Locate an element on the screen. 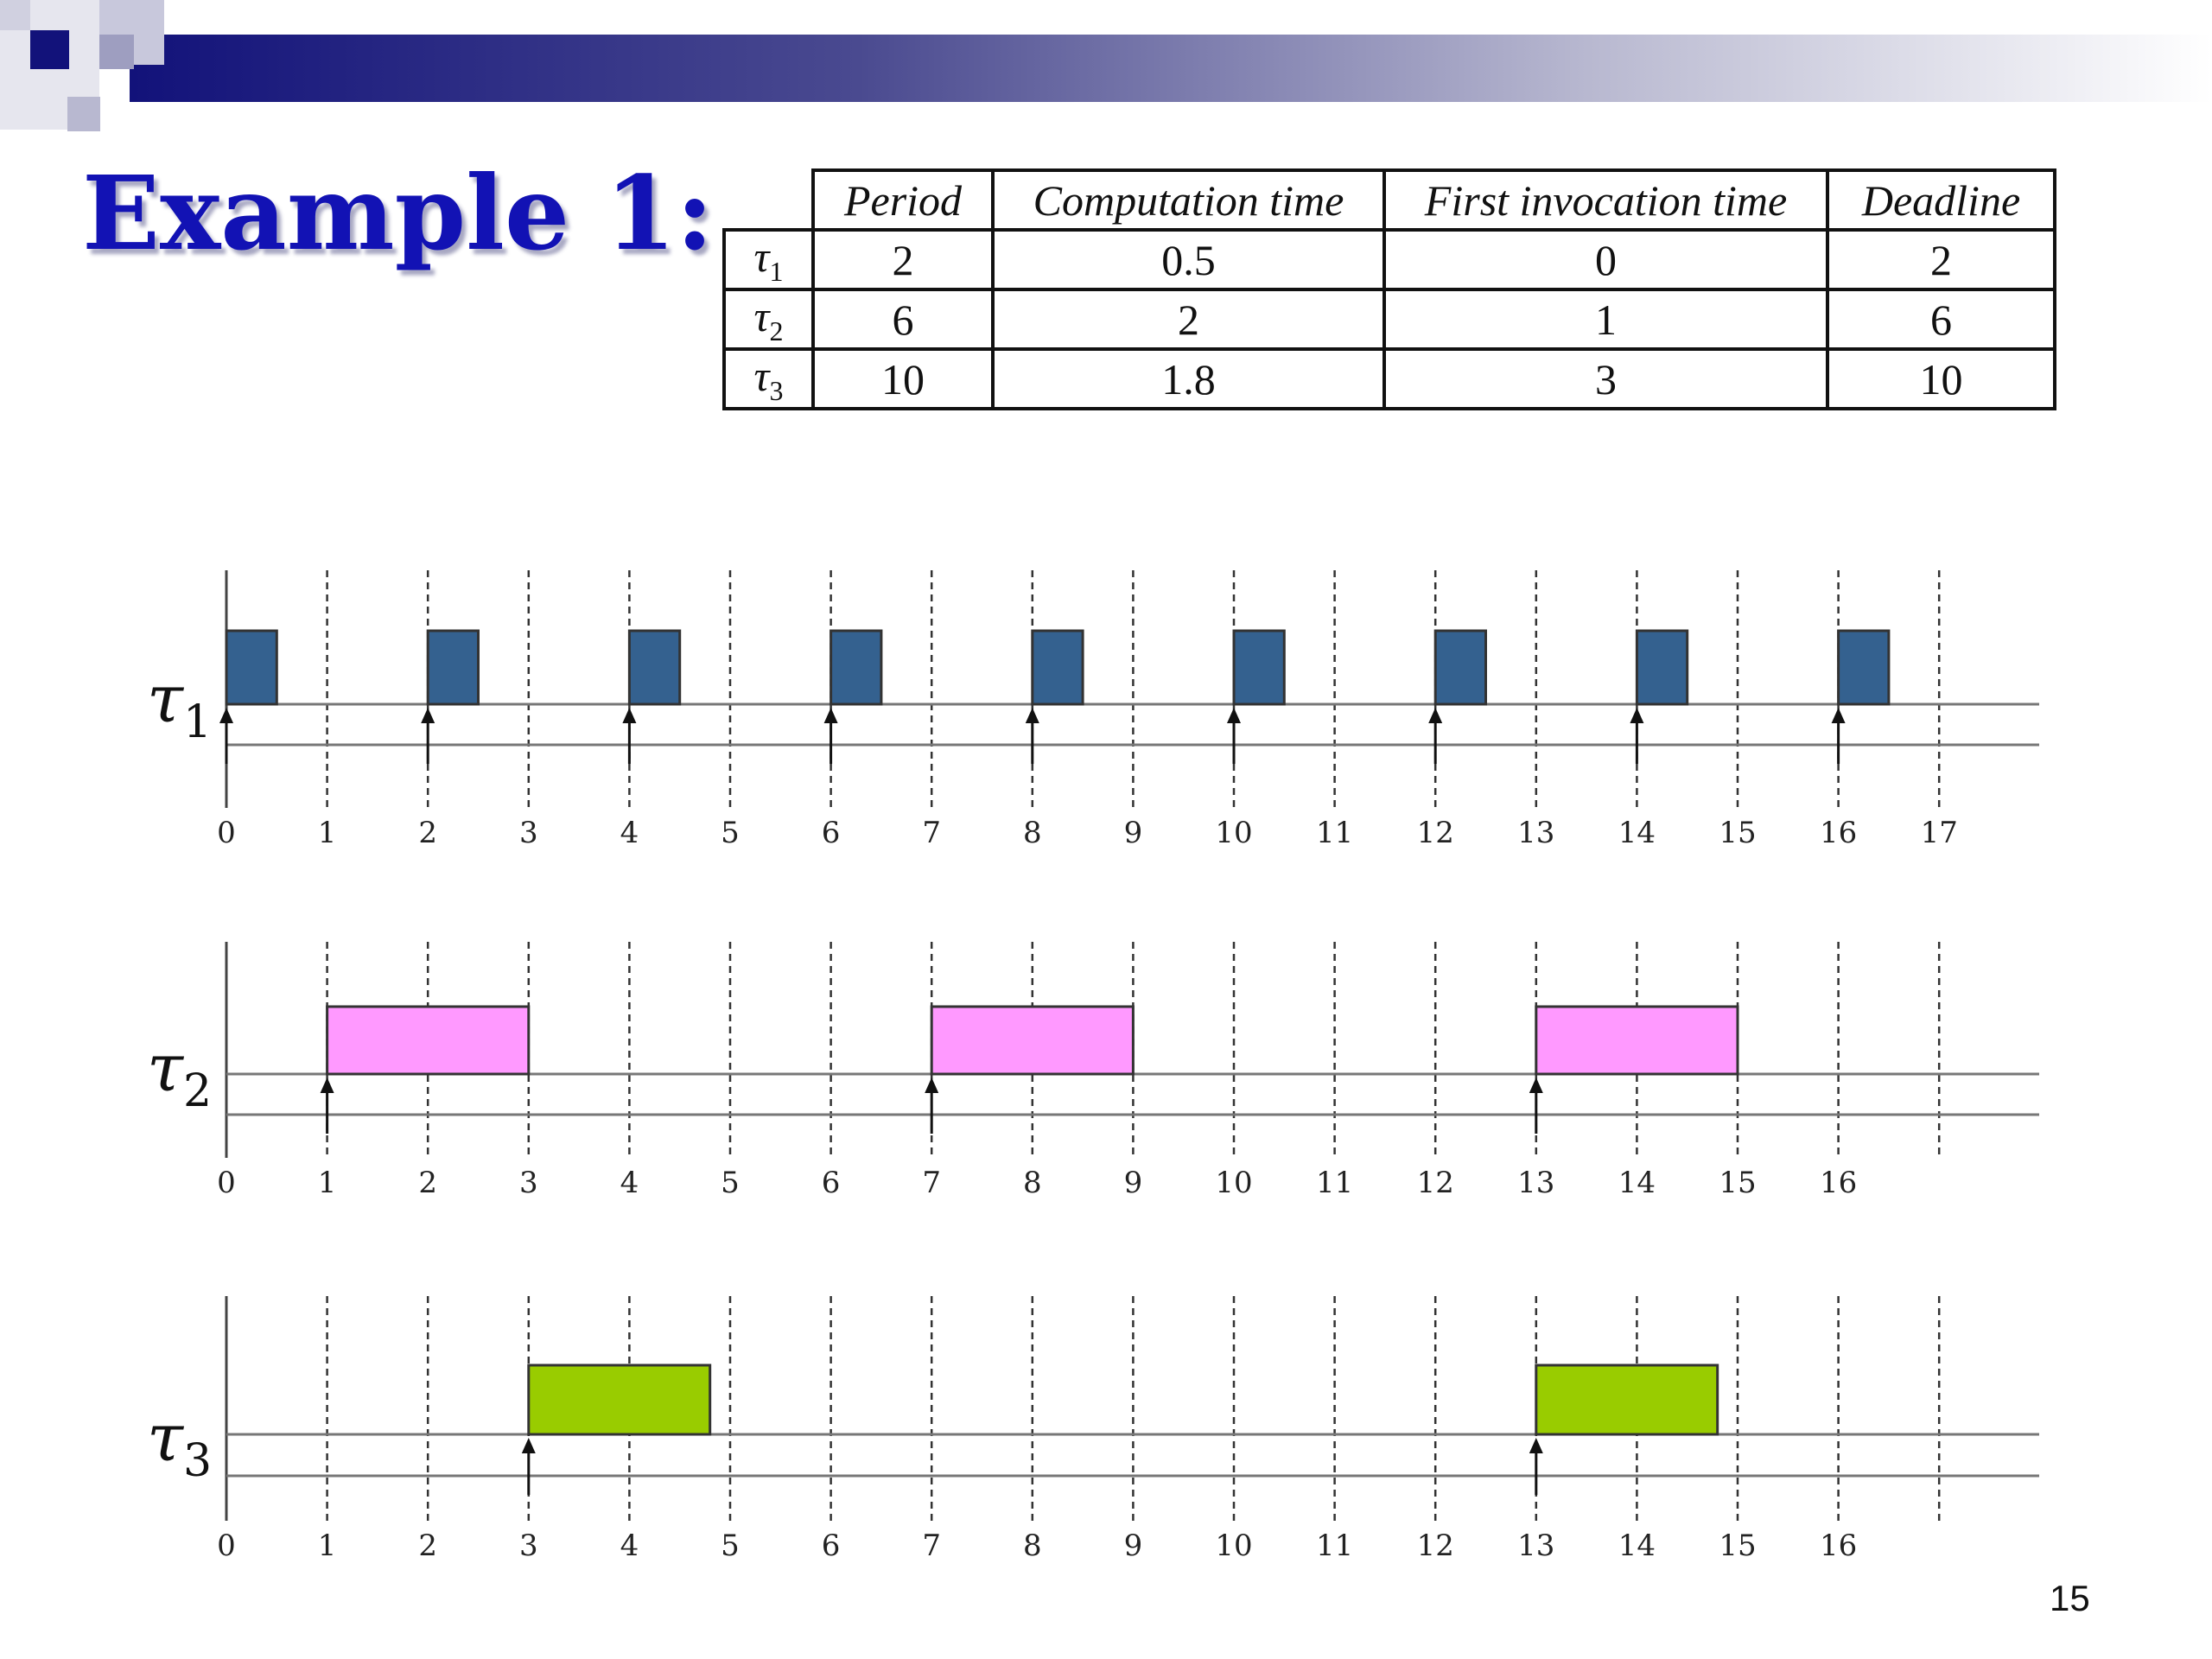  task-index: 1 is located at coordinates (776, 271).